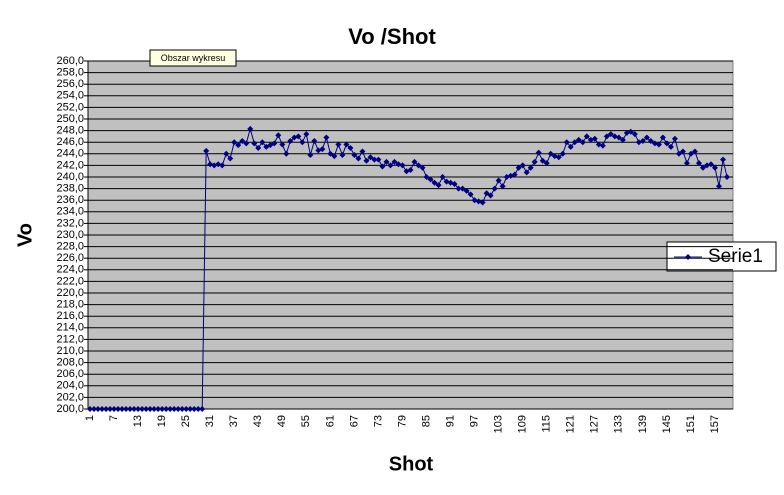  I want to click on x-tick-label: 157, so click(715, 424).